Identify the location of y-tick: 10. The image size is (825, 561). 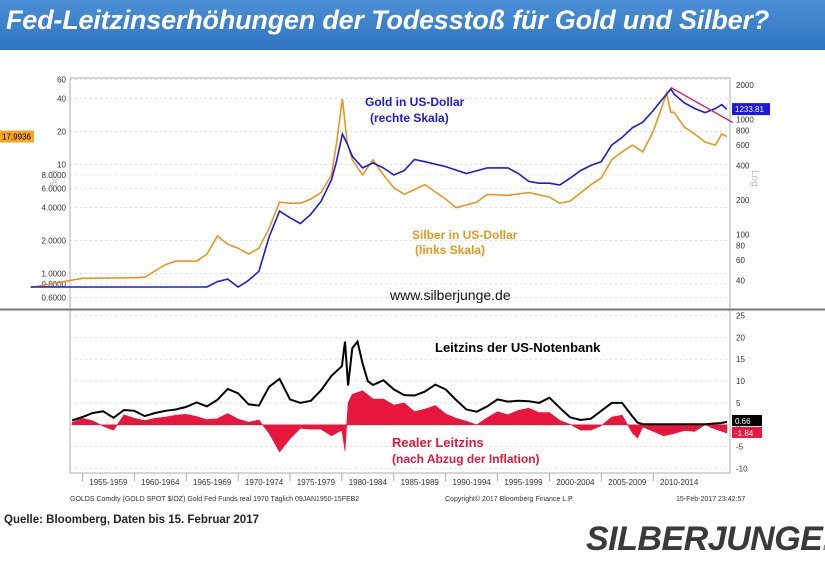
(740, 381).